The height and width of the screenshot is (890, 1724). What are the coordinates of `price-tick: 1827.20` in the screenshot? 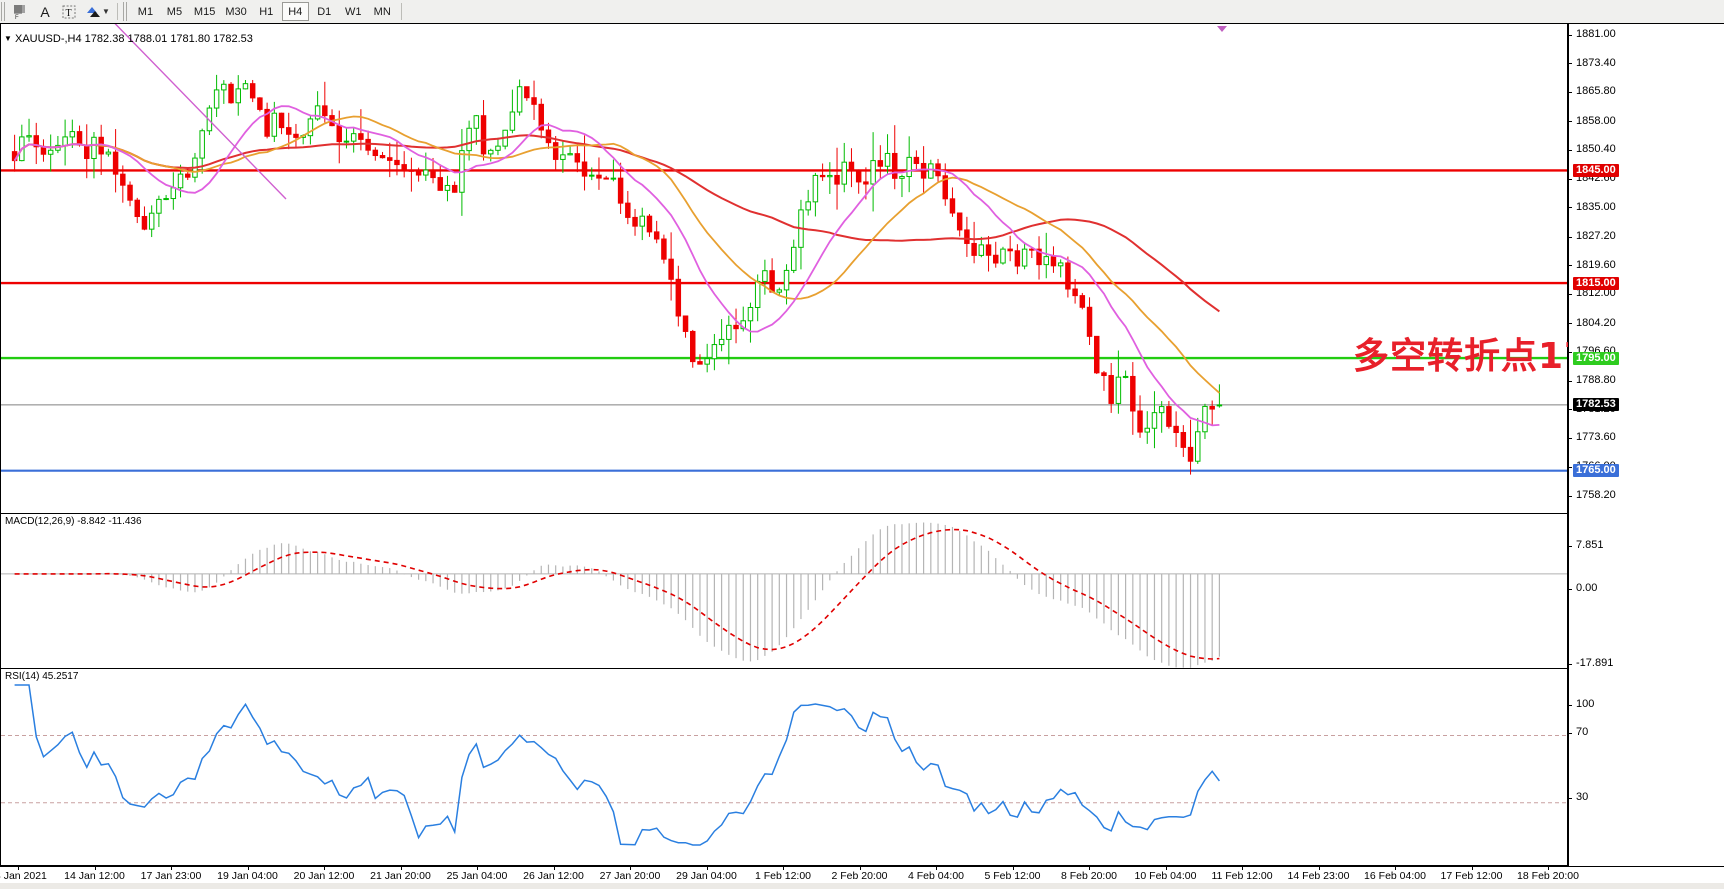 It's located at (1646, 236).